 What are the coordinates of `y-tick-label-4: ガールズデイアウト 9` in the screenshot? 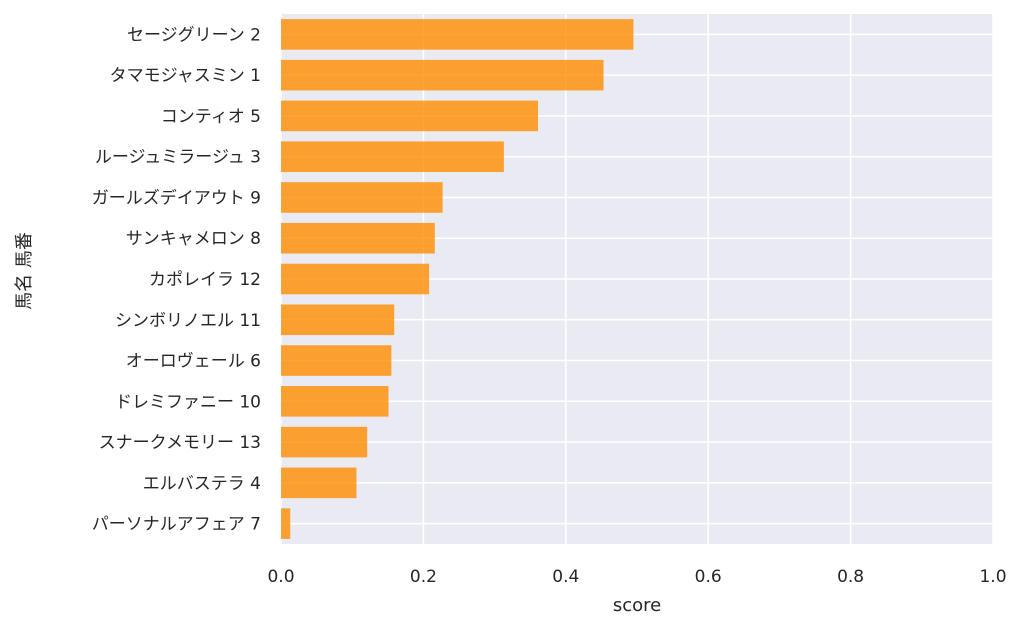 It's located at (176, 197).